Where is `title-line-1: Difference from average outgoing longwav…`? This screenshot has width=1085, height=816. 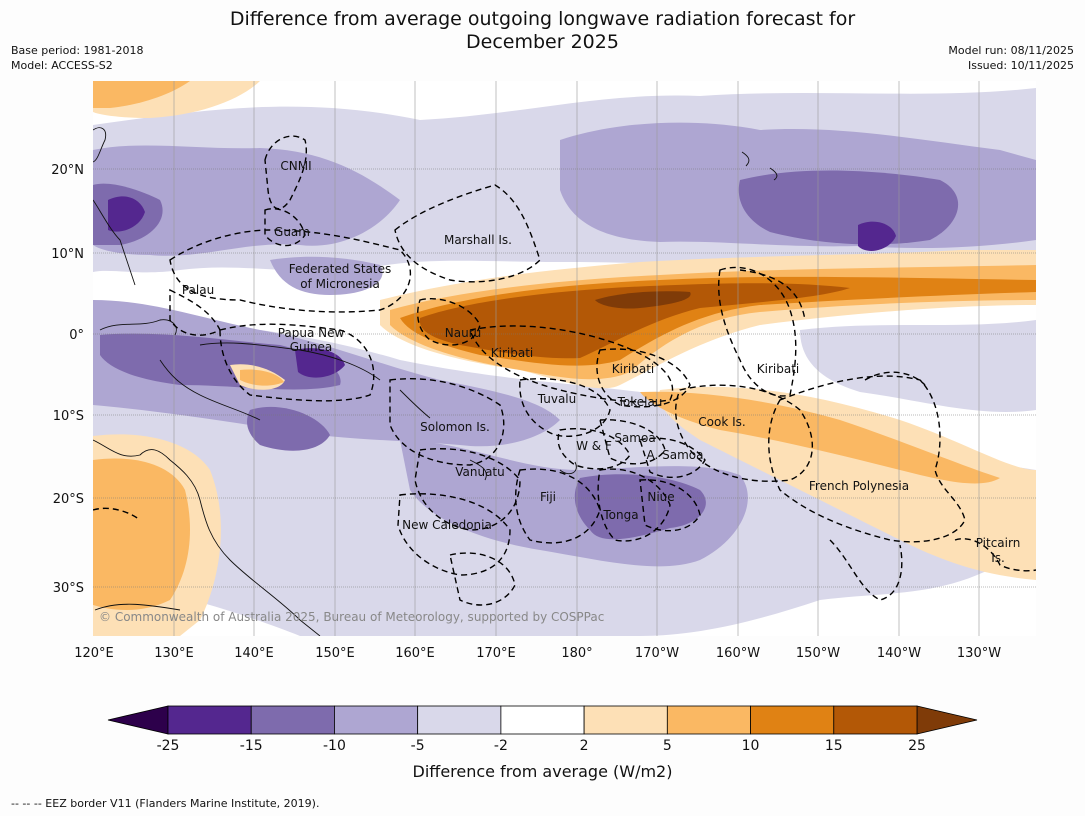 title-line-1: Difference from average outgoing longwav… is located at coordinates (542, 19).